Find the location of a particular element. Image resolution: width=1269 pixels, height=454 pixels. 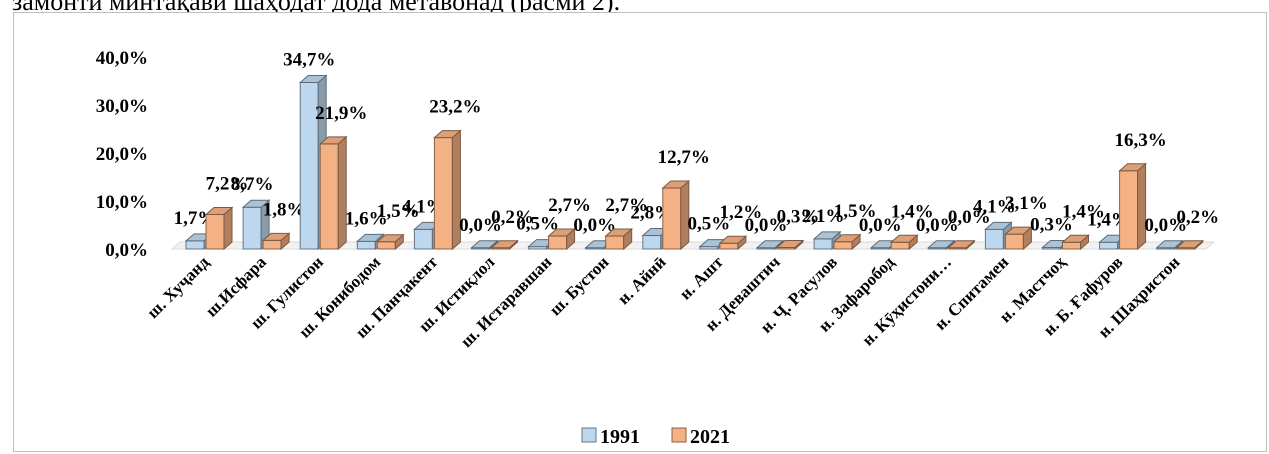

category-label: ш. Бустон is located at coordinates (579, 285).